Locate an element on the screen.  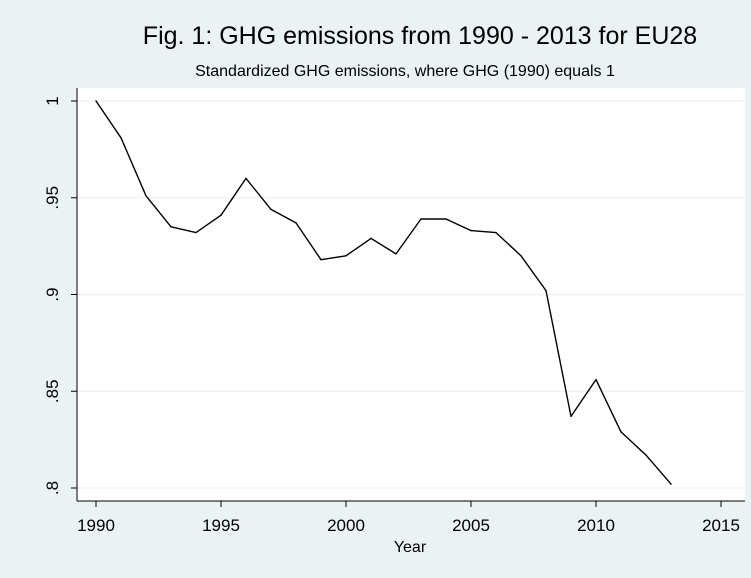
y-tick-label-2: .9 is located at coordinates (52, 294).